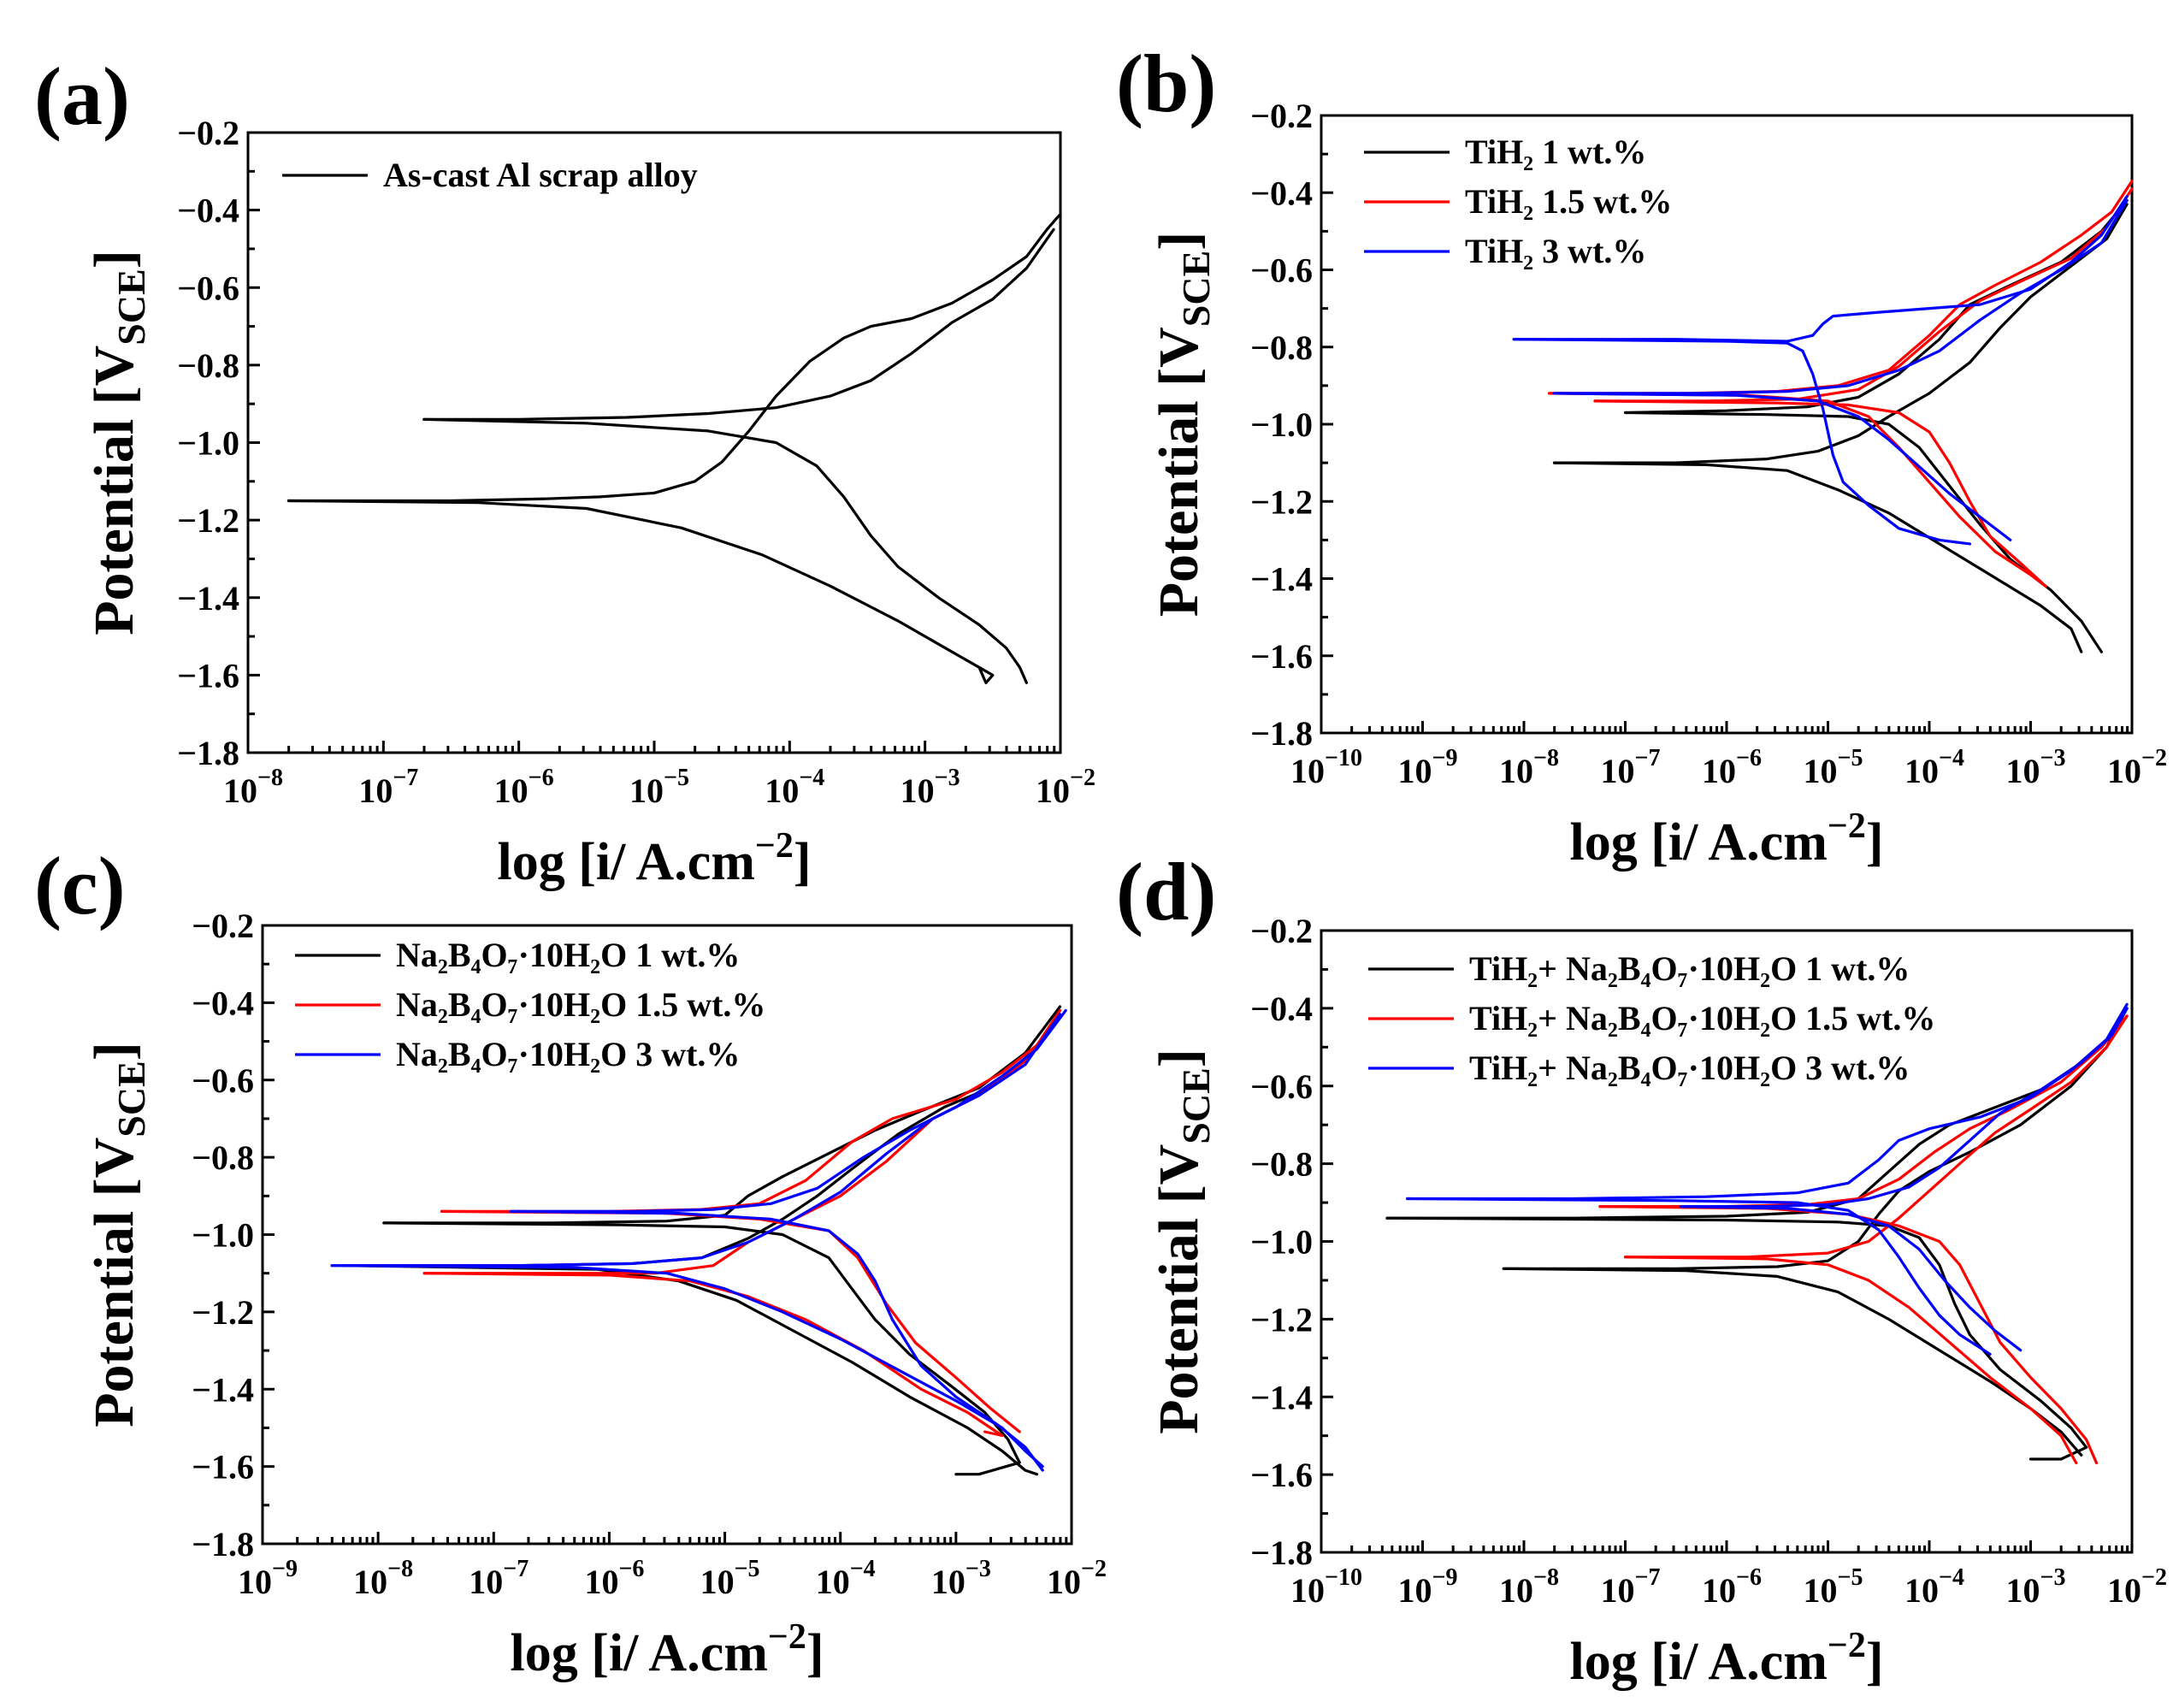 The height and width of the screenshot is (1708, 2179). Describe the element at coordinates (540, 175) in the screenshot. I see `legend-label: As-cast Al scrap alloy` at that location.